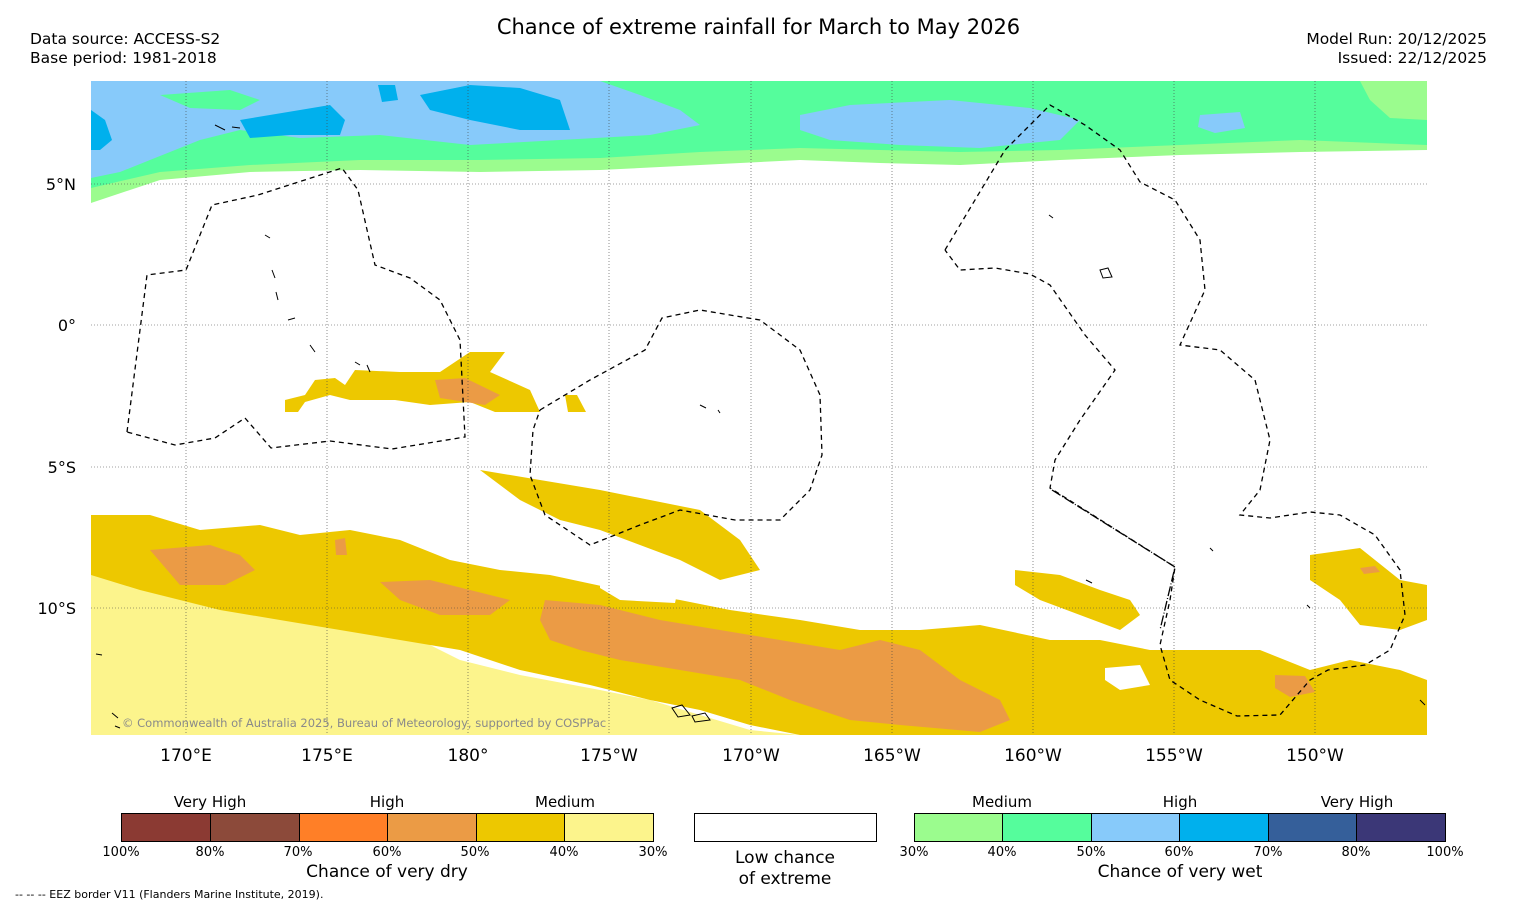 Image resolution: width=1517 pixels, height=908 pixels. Describe the element at coordinates (475, 852) in the screenshot. I see `dry-tick-50: 50%` at that location.